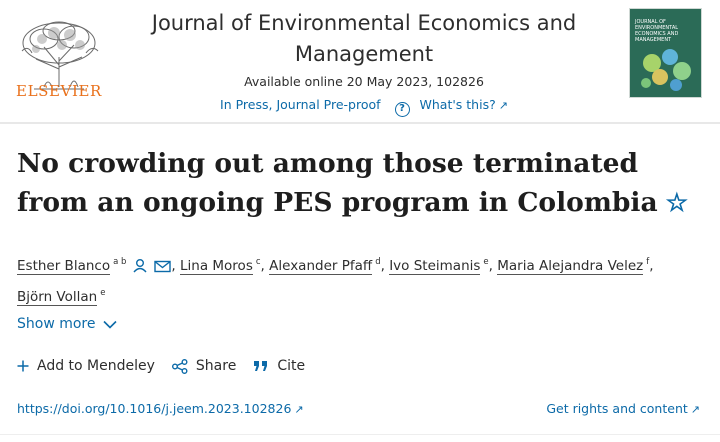 This screenshot has width=720, height=442. What do you see at coordinates (364, 54) in the screenshot?
I see `journal-title-line2: Management` at bounding box center [364, 54].